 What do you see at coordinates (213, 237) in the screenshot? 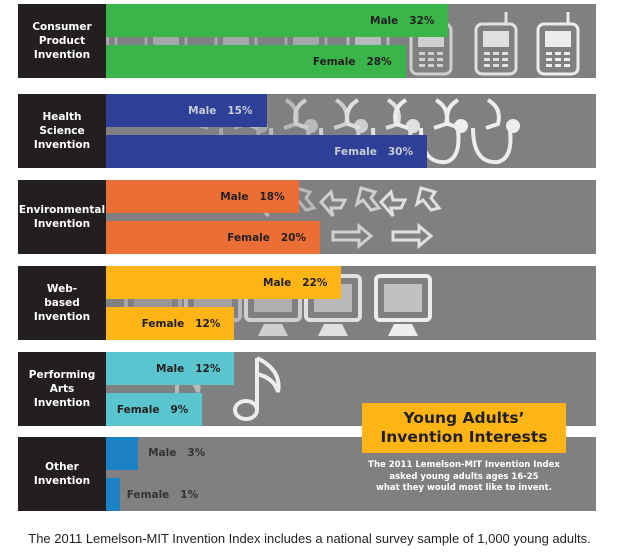
I see `bar-female: Female 20%` at bounding box center [213, 237].